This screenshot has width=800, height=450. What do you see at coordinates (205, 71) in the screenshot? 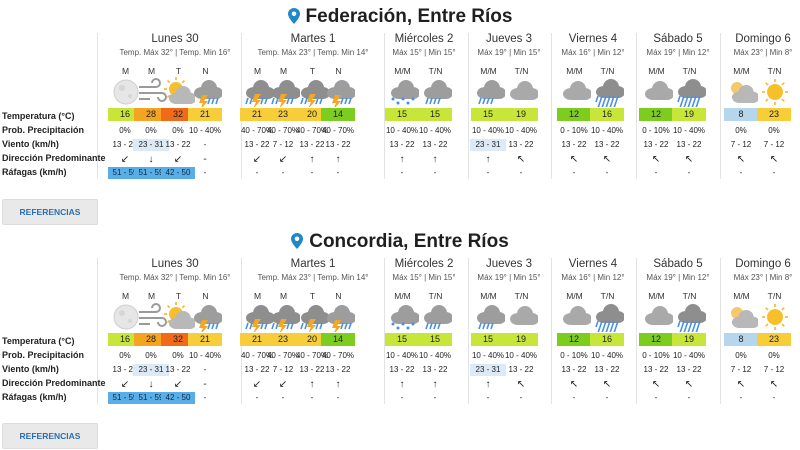
I see `period-label: N` at bounding box center [205, 71].